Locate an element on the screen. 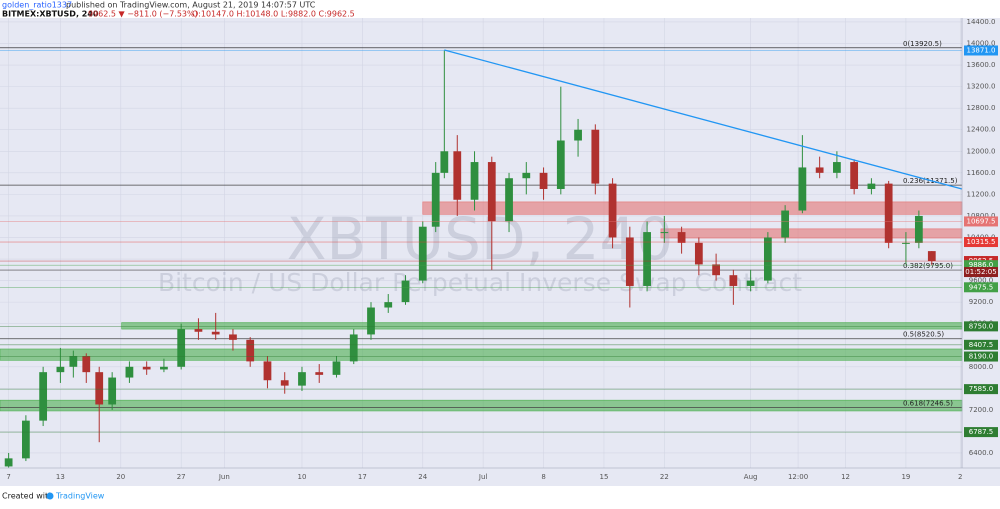  x-tick-label: 12 is located at coordinates (845, 477).